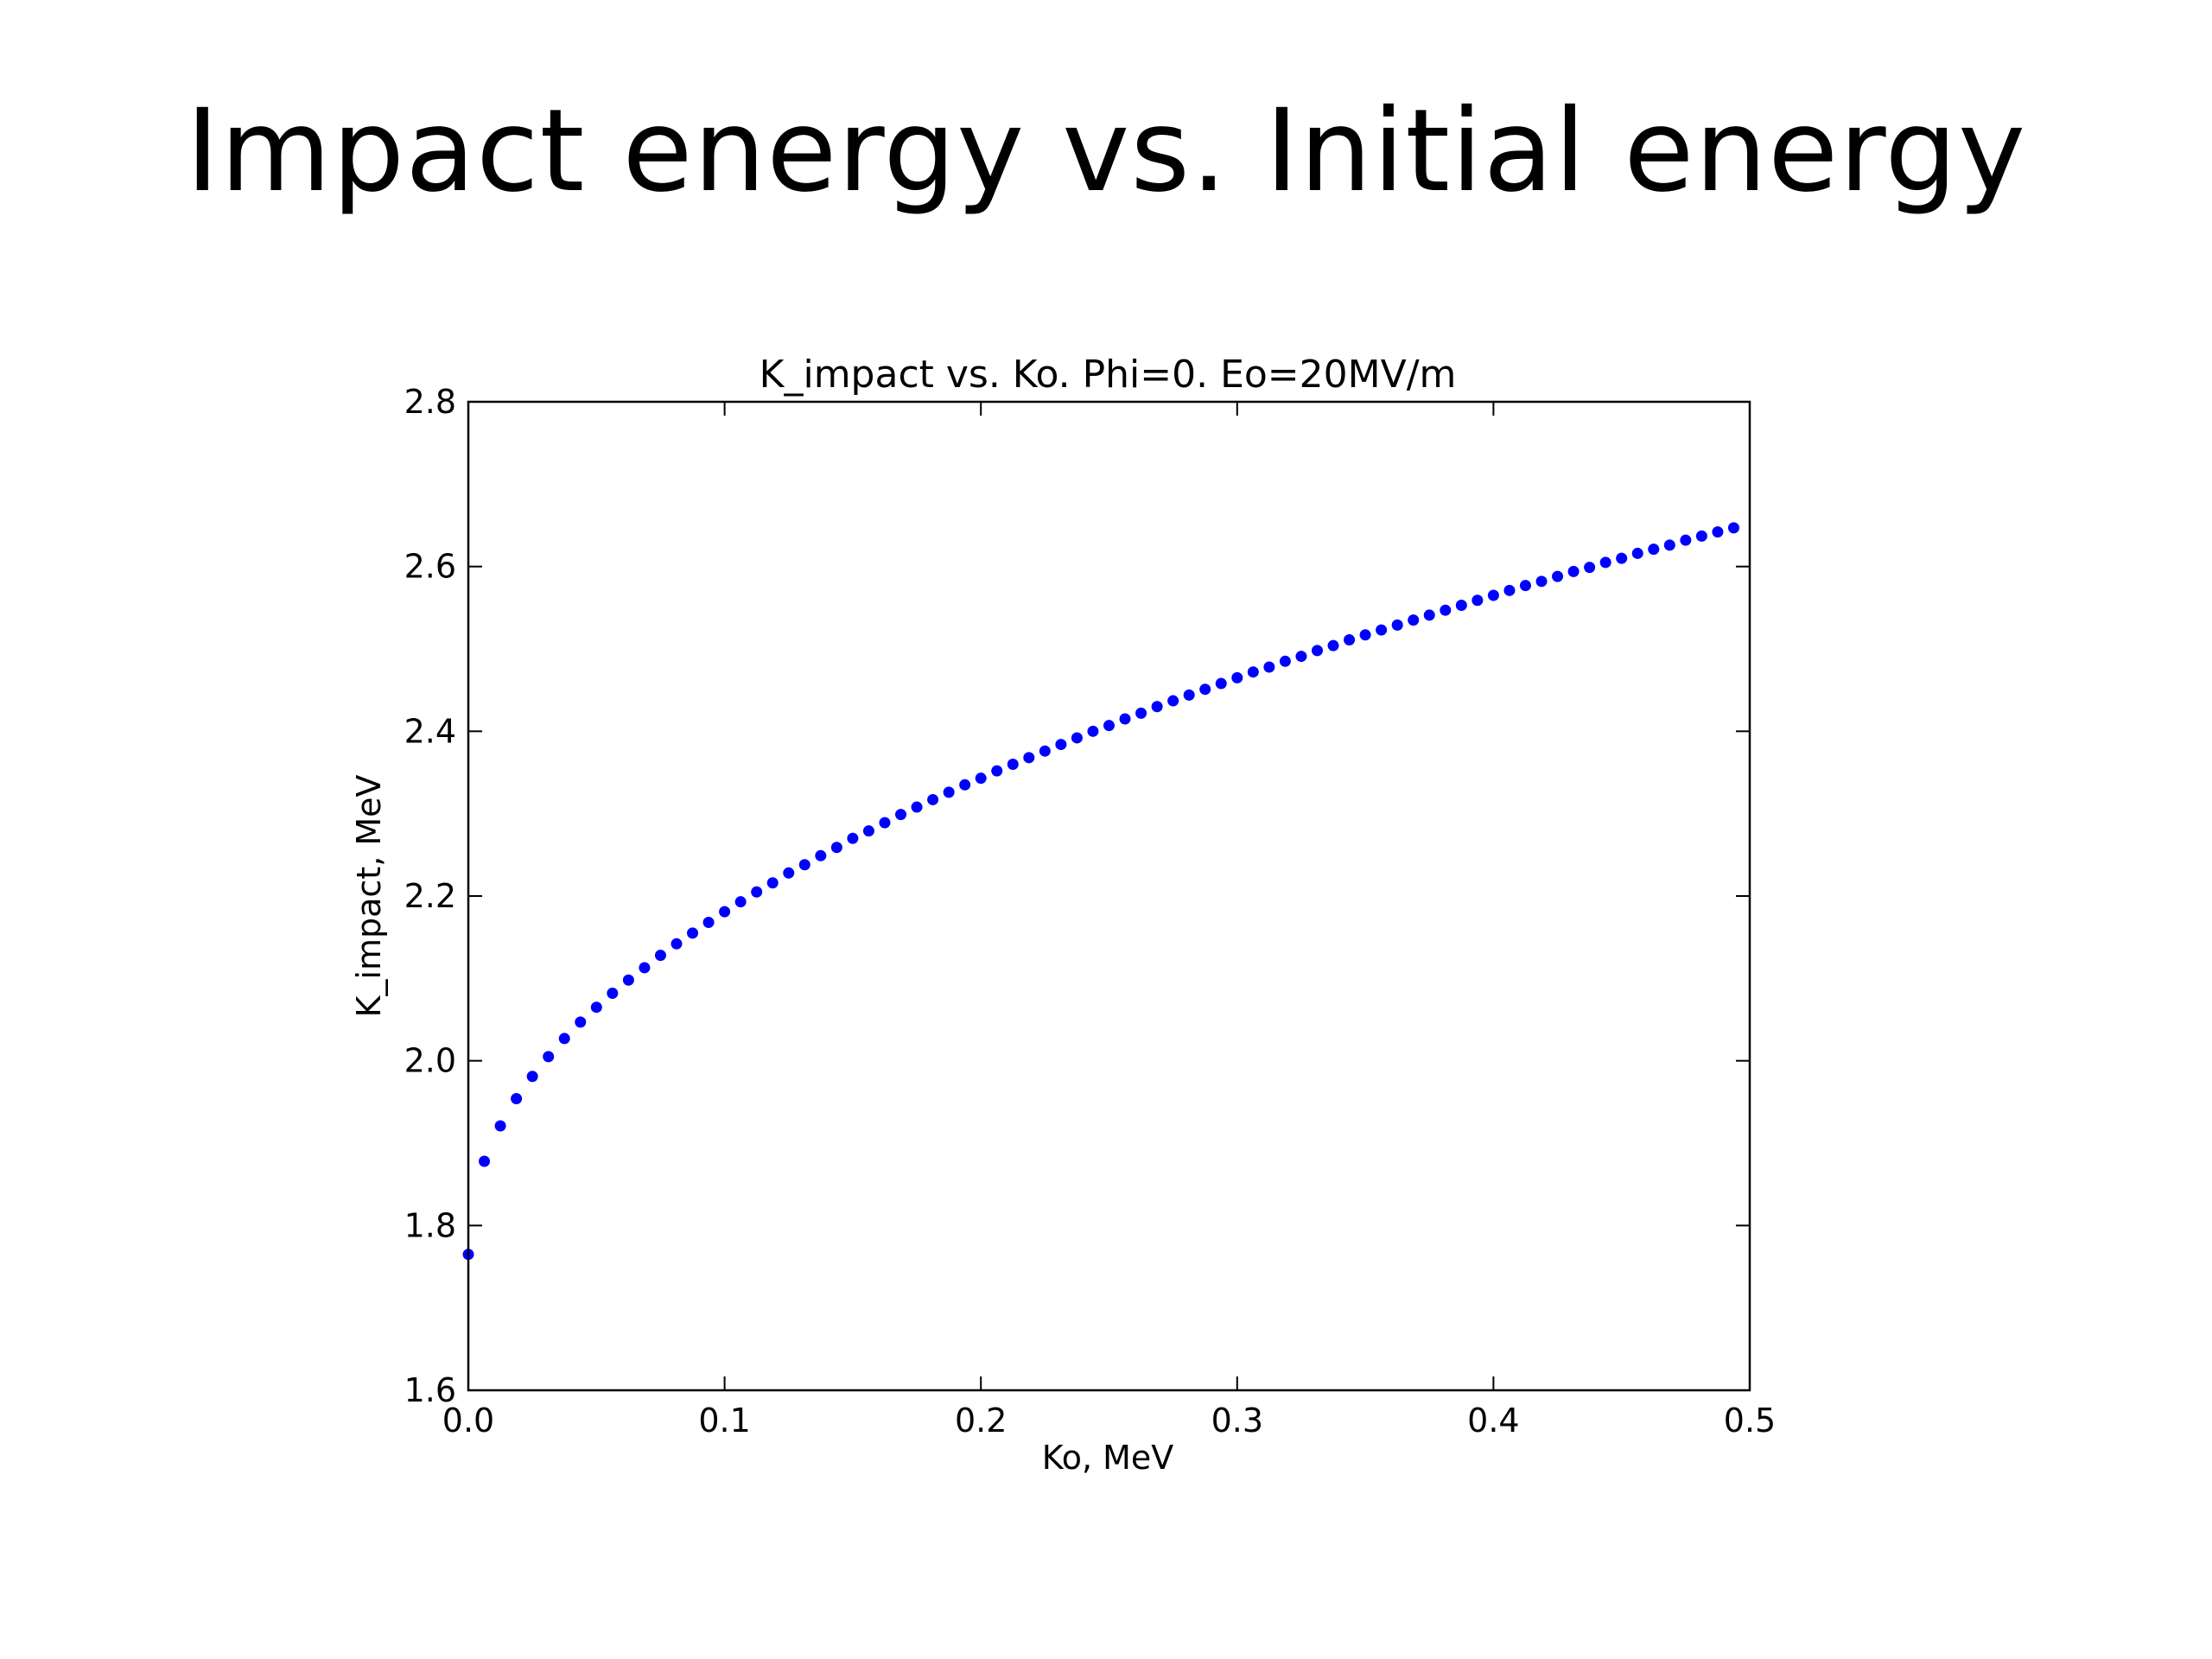 This screenshot has width=2212, height=1659. What do you see at coordinates (1108, 1458) in the screenshot?
I see `x-axis-label: Ko, MeV` at bounding box center [1108, 1458].